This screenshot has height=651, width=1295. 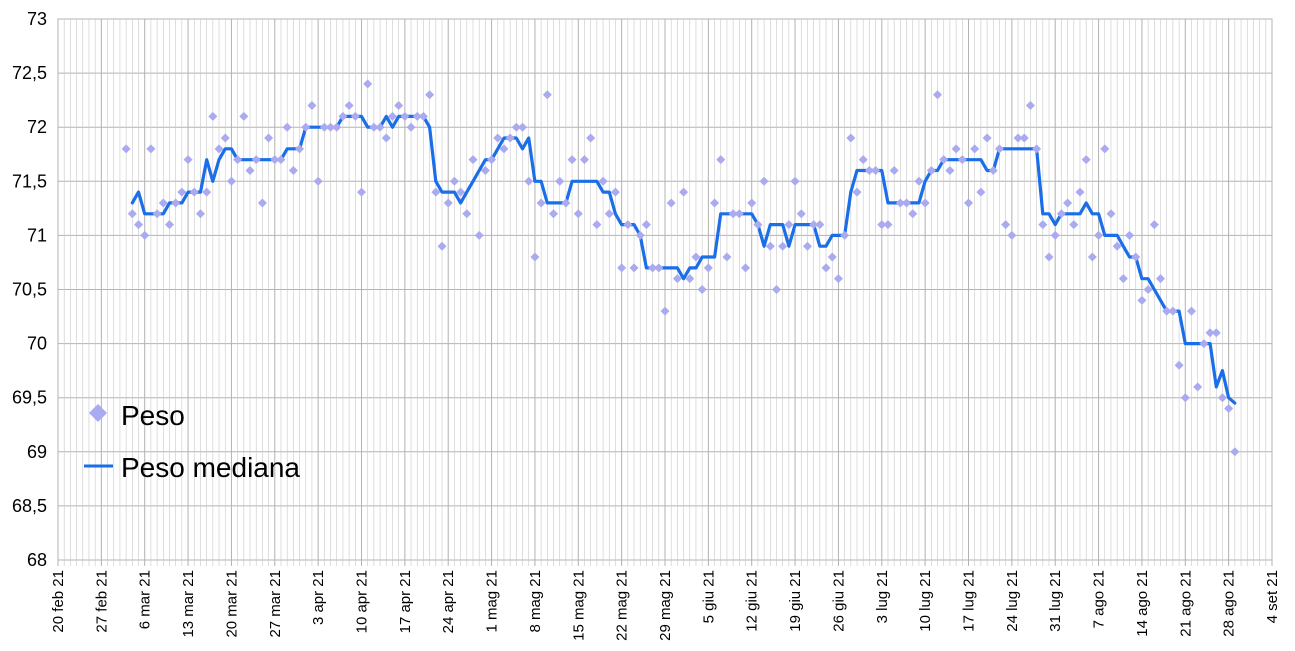 I want to click on x-tick-label: 12 giu 21, so click(x=752, y=601).